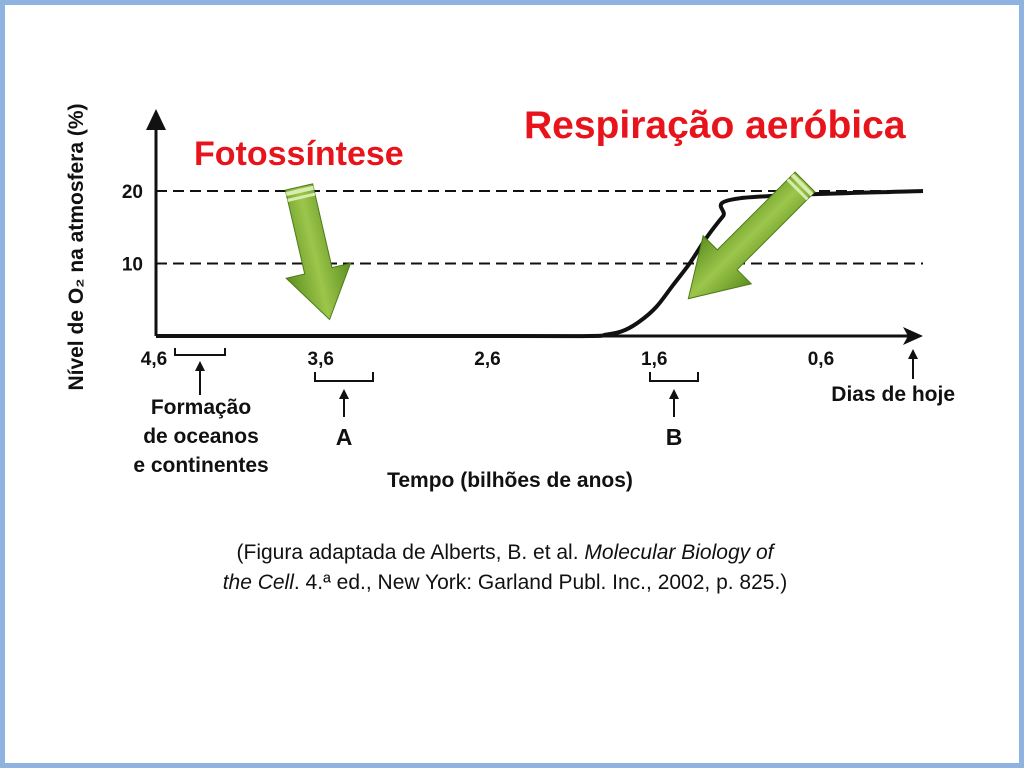 The height and width of the screenshot is (768, 1024). Describe the element at coordinates (156, 119) in the screenshot. I see `y-axis-arrowhead` at that location.